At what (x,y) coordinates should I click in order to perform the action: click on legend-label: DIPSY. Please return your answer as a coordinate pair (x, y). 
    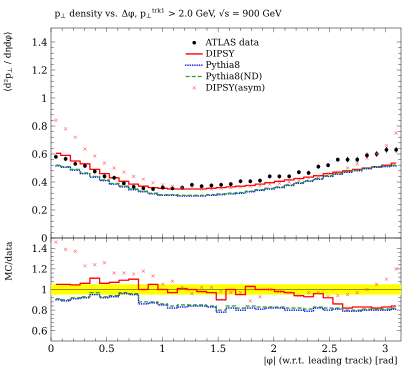
    Looking at the image, I should click on (220, 53).